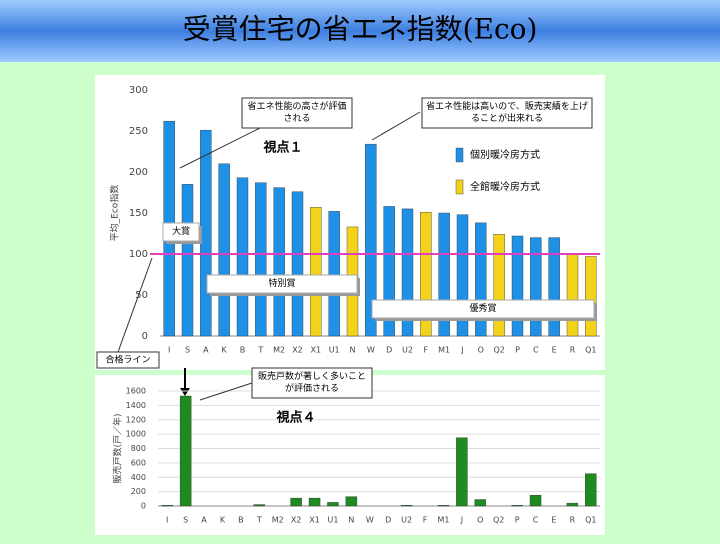 This screenshot has width=720, height=544. What do you see at coordinates (206, 350) in the screenshot?
I see `x-tick-label: A` at bounding box center [206, 350].